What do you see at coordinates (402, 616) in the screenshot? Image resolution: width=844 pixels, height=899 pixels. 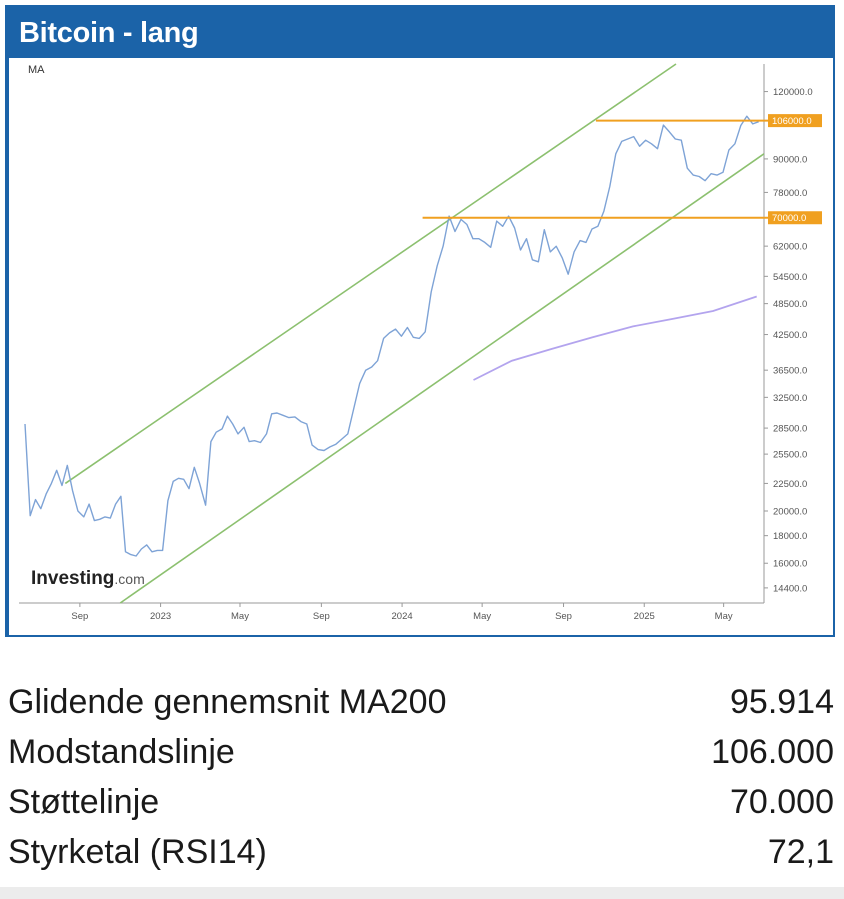 I see `x-tick-label: 2024` at bounding box center [402, 616].